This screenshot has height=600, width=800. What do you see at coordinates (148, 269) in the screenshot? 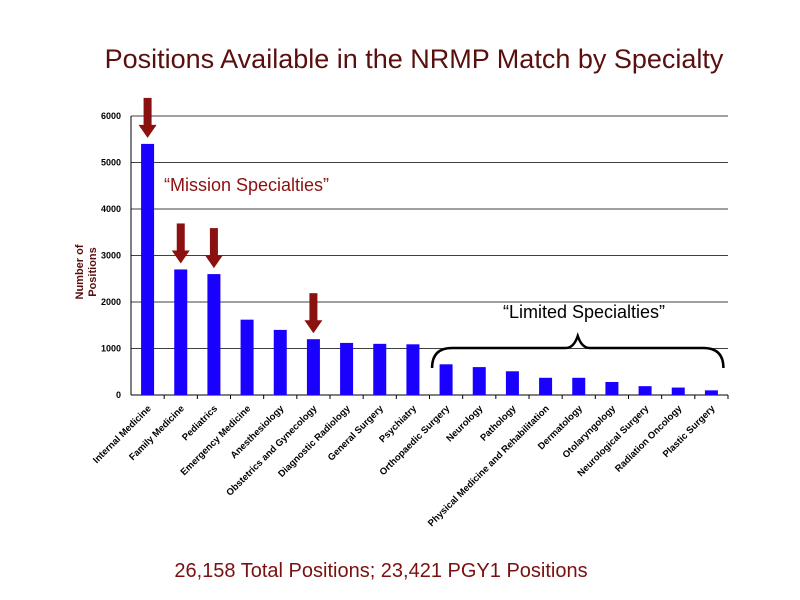
I see `bar-internal-medicine` at bounding box center [148, 269].